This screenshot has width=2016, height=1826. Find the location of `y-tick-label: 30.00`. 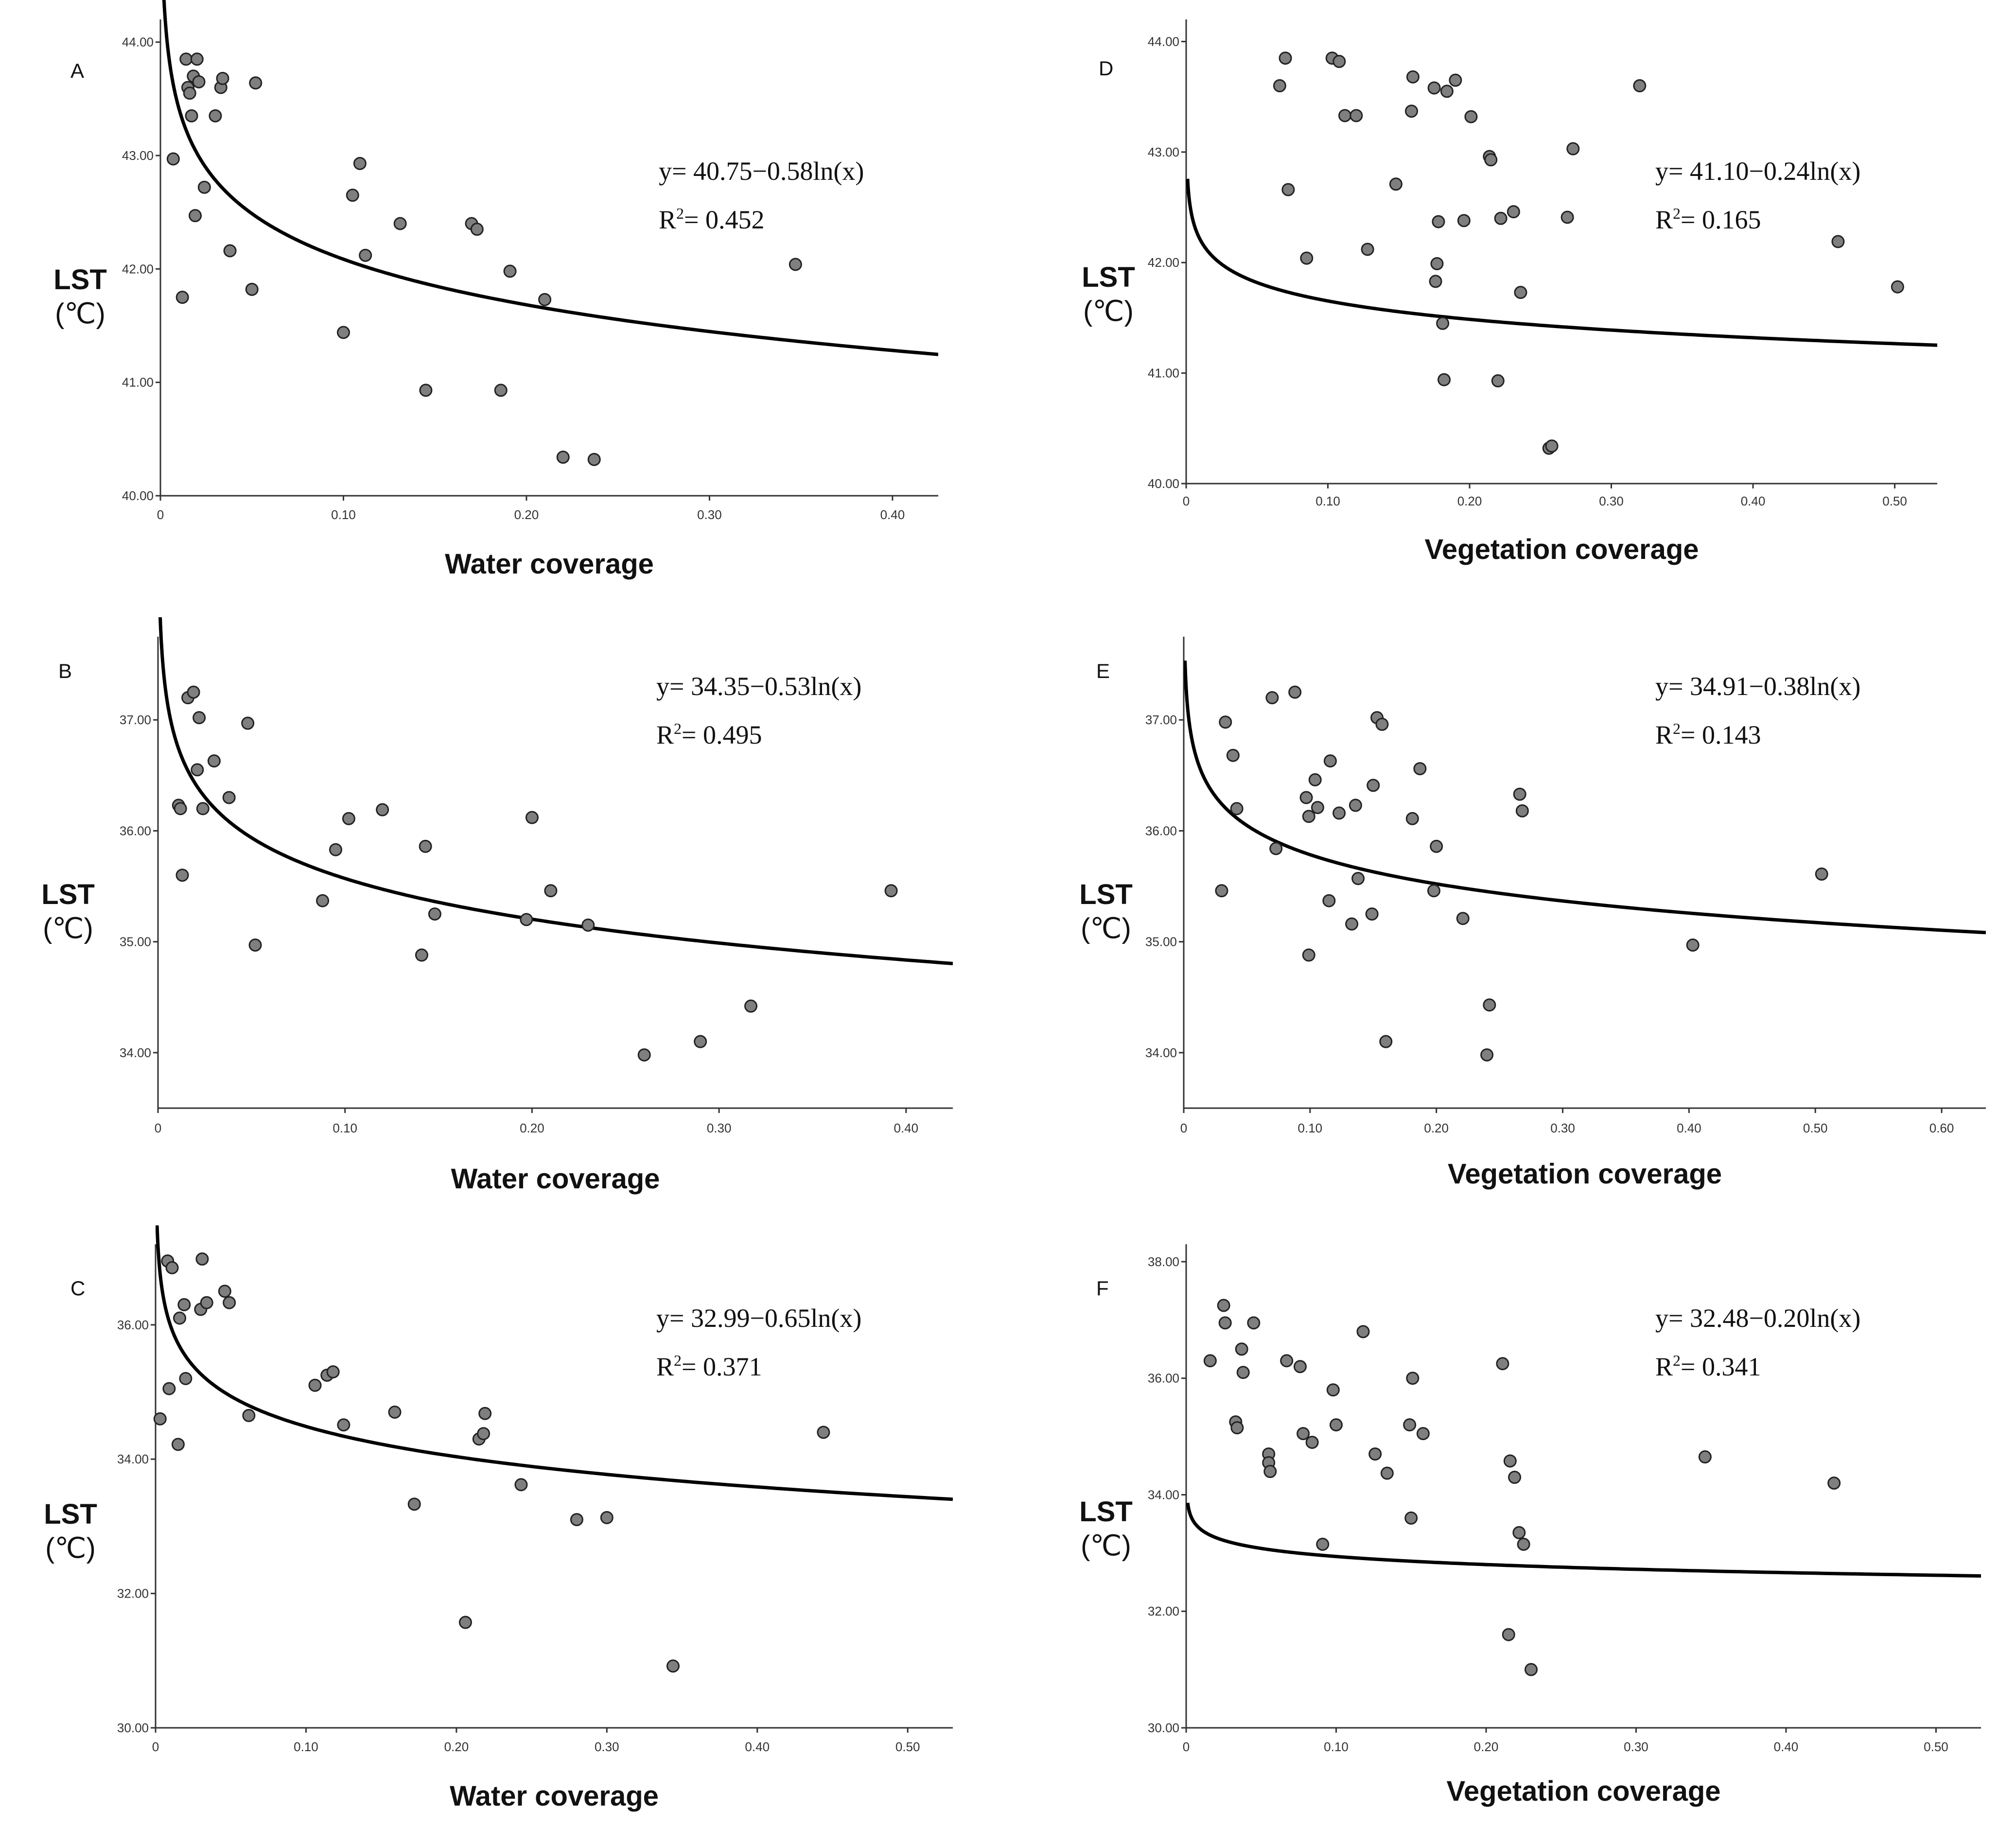

y-tick-label: 30.00 is located at coordinates (133, 1728).